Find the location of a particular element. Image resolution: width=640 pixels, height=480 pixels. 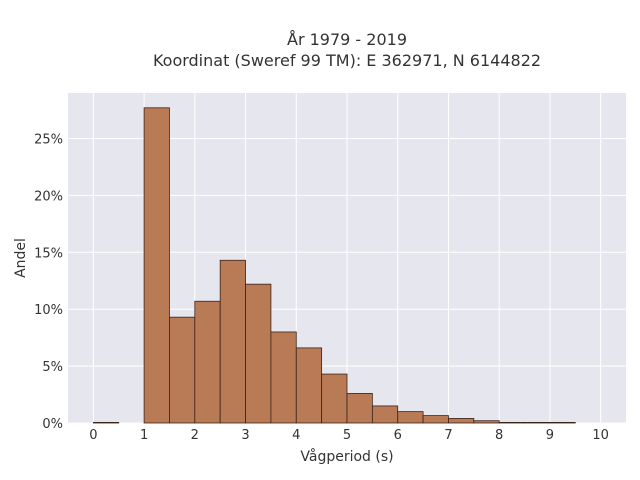

y-tick-label: 10% is located at coordinates (48, 310).